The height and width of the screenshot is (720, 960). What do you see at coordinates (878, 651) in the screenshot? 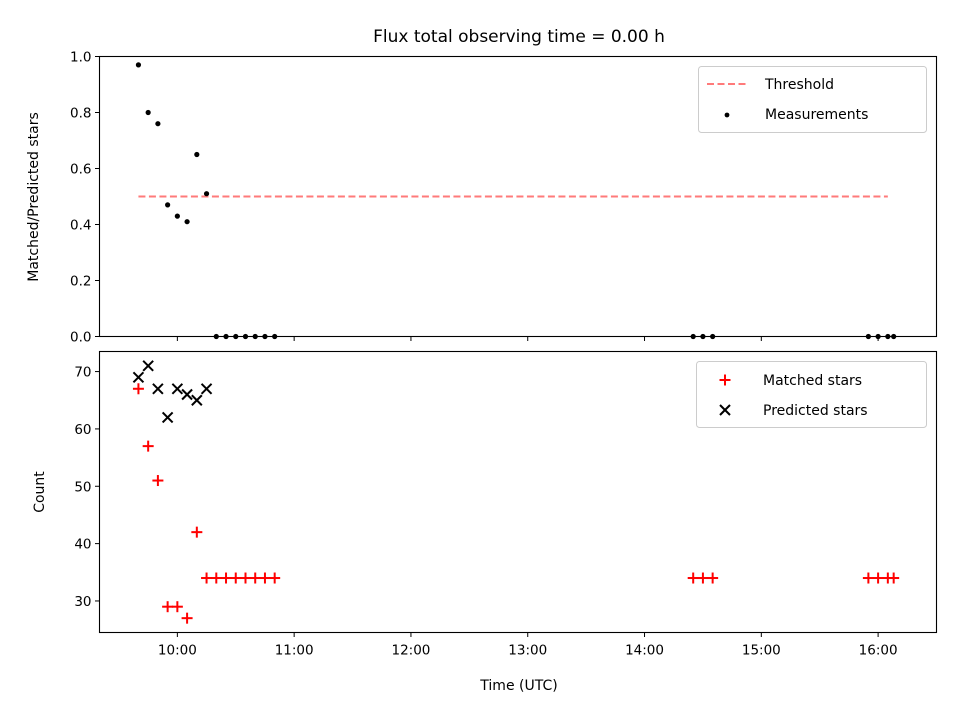
I see `x-tick-label: 16:00` at bounding box center [878, 651].